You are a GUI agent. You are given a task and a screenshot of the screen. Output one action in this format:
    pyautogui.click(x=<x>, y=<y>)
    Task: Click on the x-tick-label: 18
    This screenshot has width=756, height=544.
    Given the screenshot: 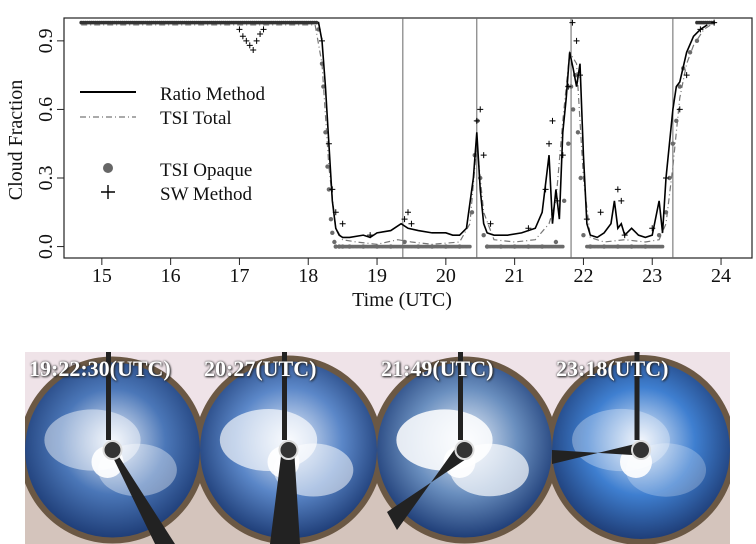 What is the action you would take?
    pyautogui.click(x=308, y=276)
    